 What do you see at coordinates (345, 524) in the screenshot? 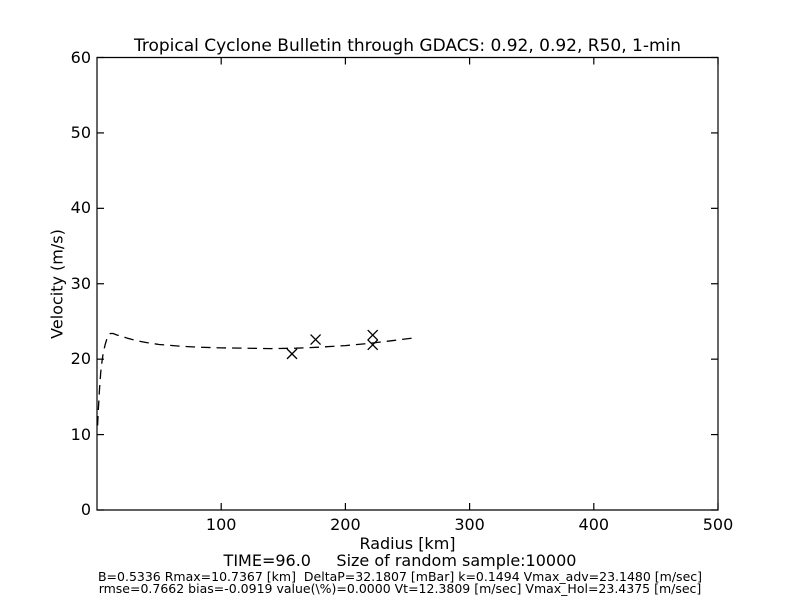
I see `x-tick-label: 200` at bounding box center [345, 524].